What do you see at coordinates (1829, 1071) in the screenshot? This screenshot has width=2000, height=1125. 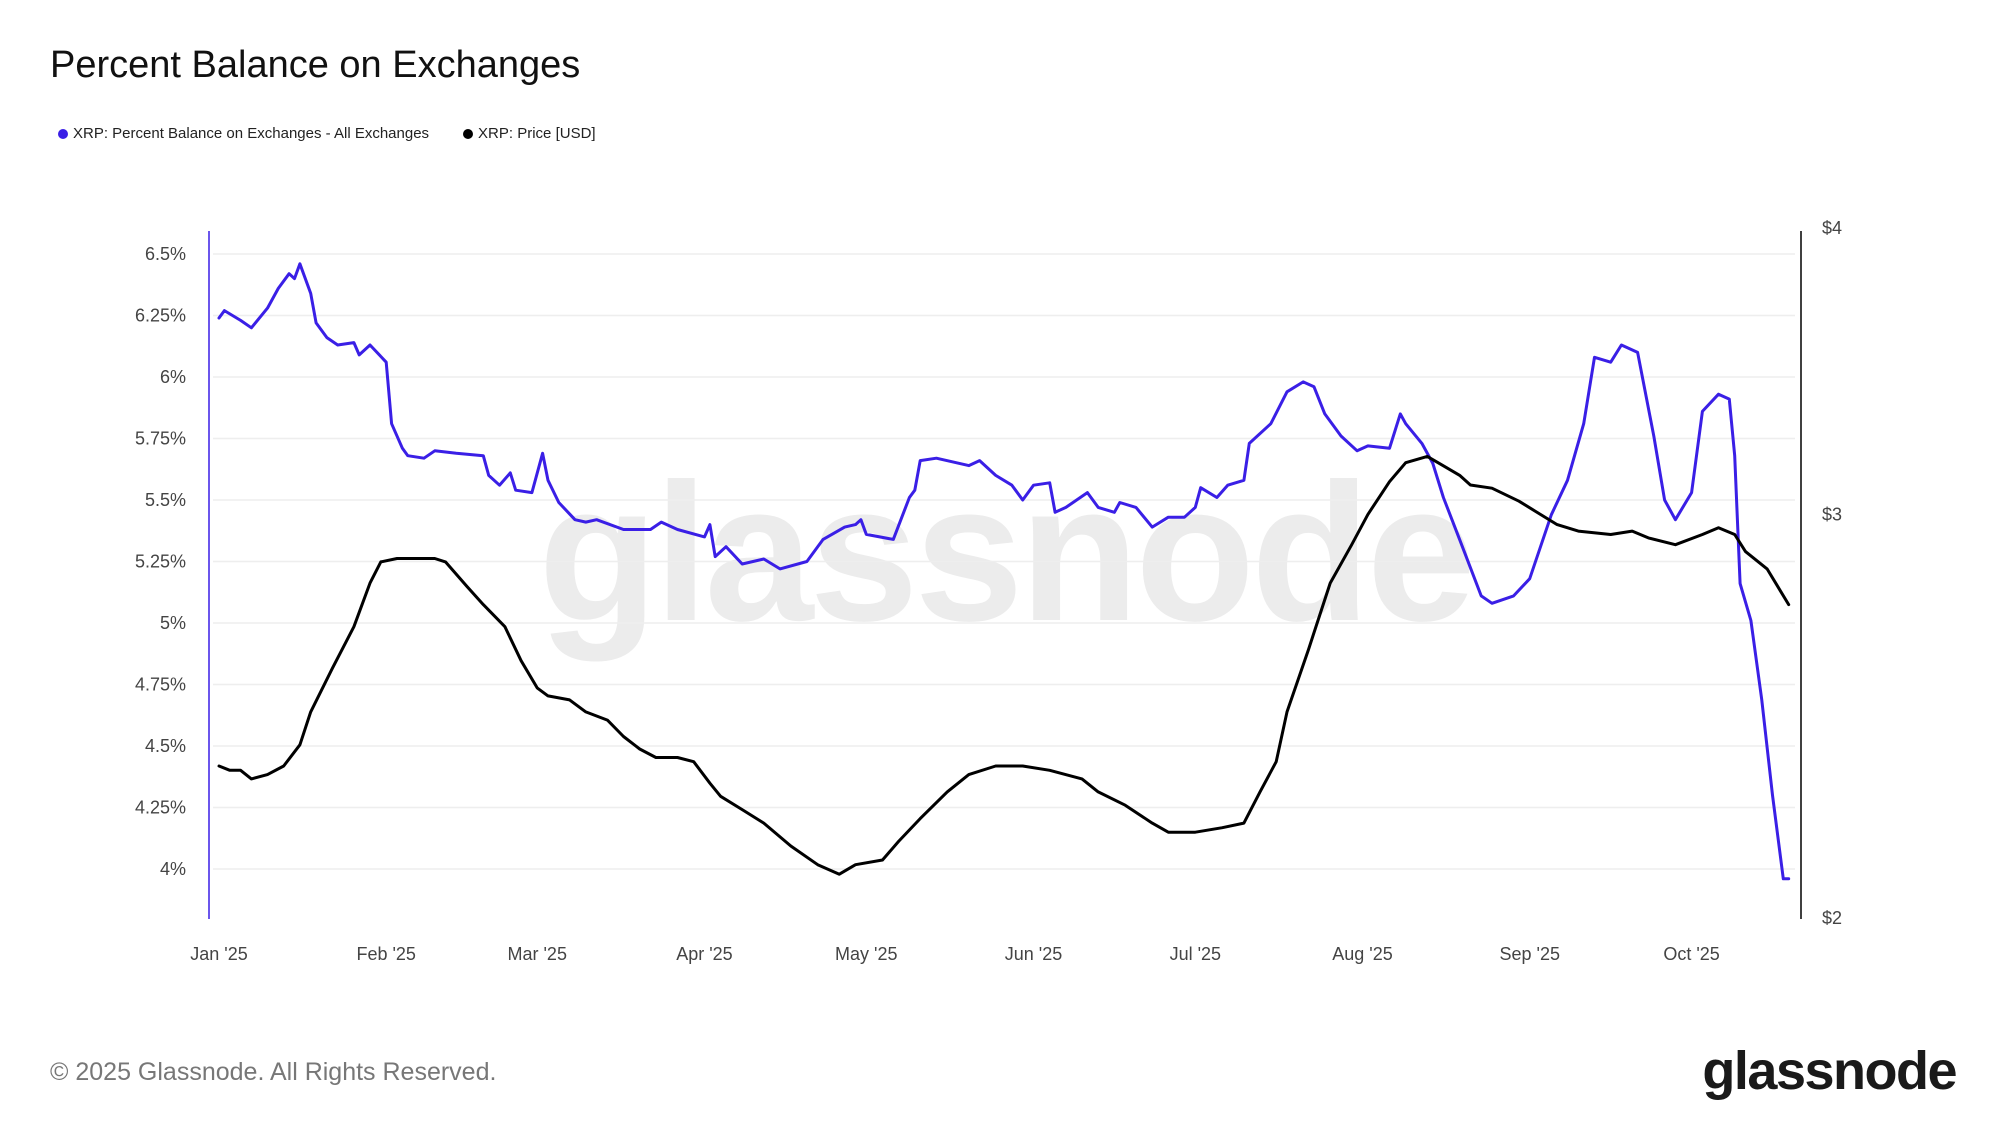 I see `glassnode-logo: glassnode` at bounding box center [1829, 1071].